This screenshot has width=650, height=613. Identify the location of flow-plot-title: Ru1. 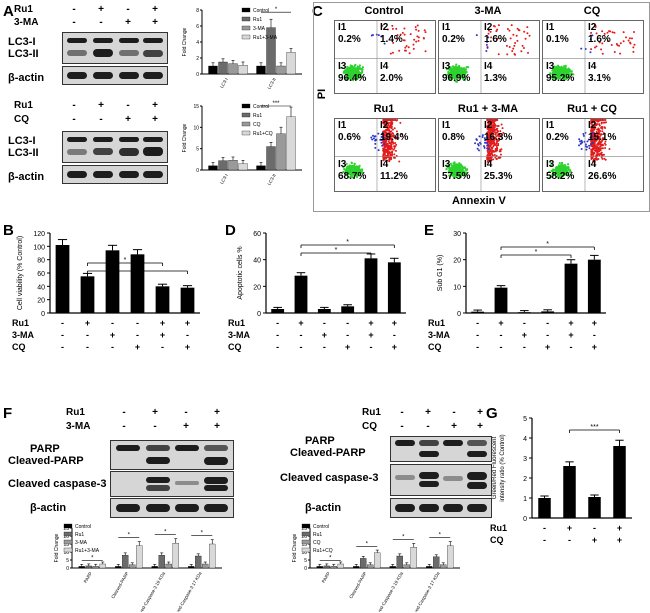
(384, 109).